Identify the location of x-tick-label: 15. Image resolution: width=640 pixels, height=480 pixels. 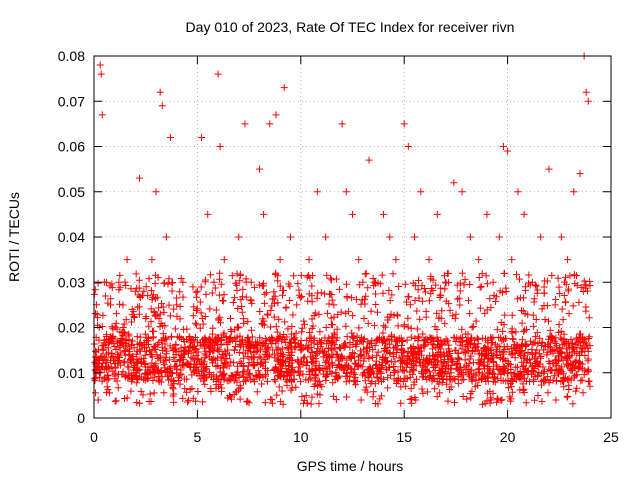
(404, 437).